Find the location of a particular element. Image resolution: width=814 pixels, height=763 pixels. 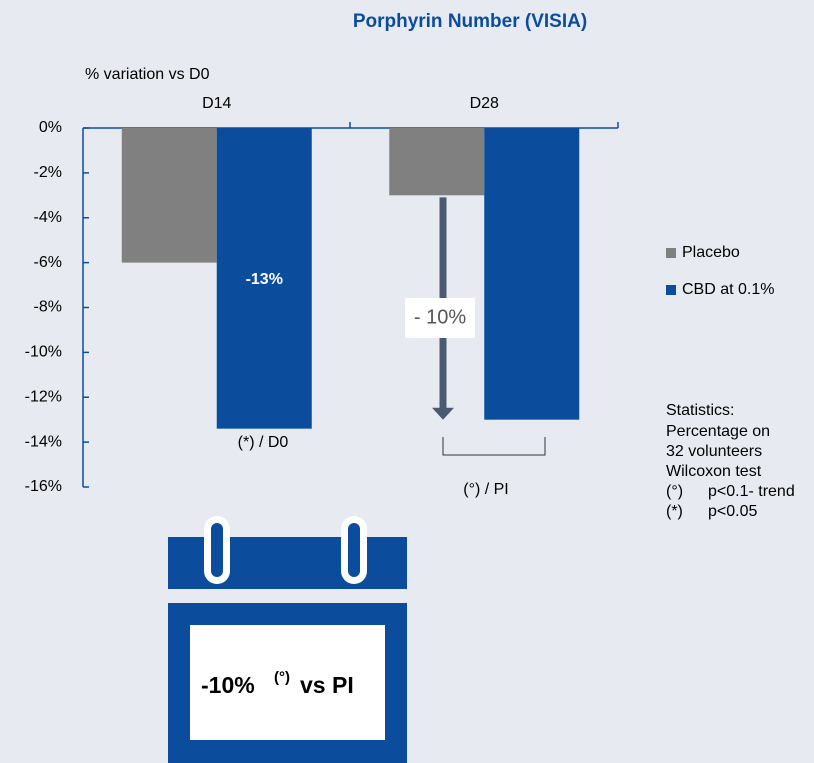

y-tick-label: 0% is located at coordinates (50, 127).